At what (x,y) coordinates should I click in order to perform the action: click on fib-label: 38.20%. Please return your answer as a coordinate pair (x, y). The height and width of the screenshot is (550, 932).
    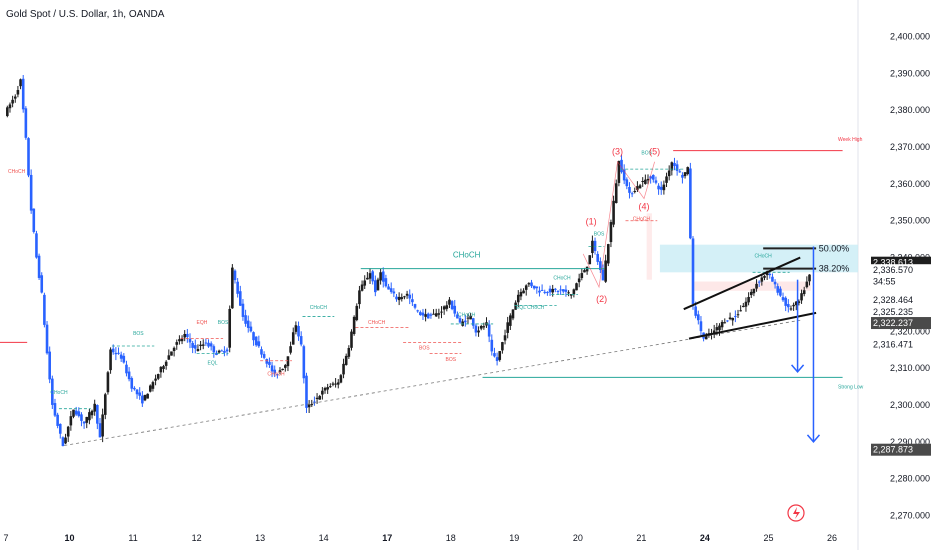
    Looking at the image, I should click on (834, 269).